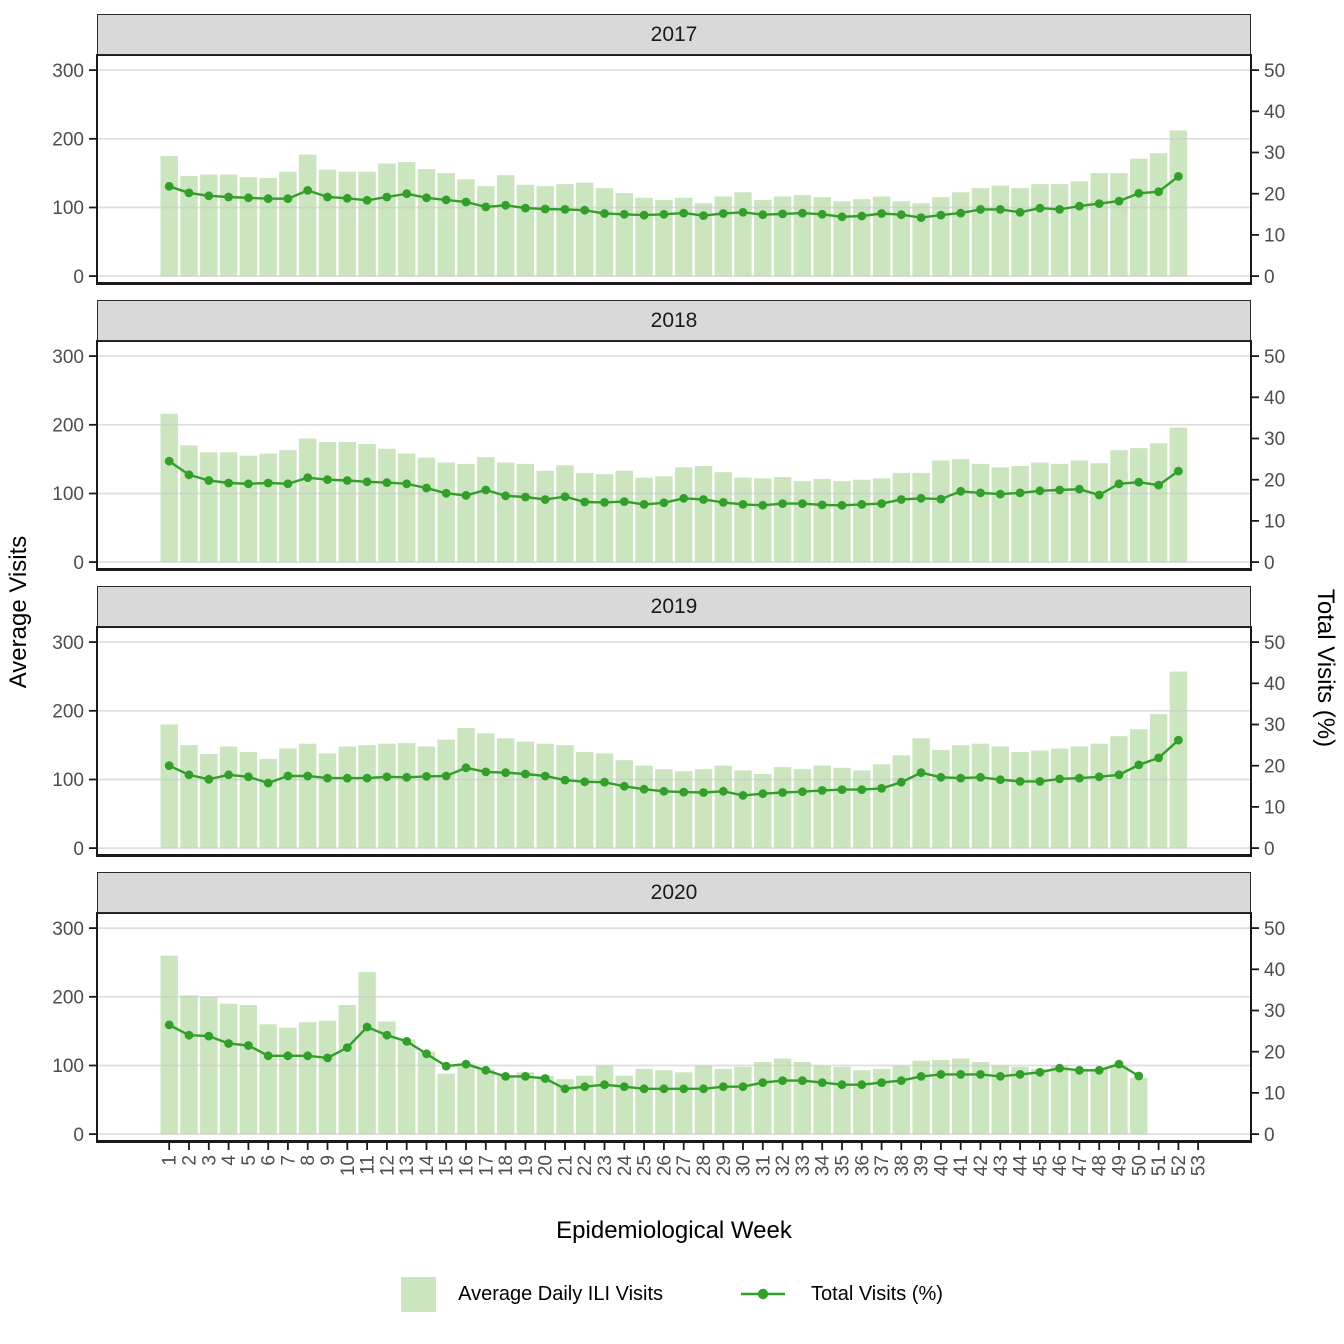  I want to click on legend-bar-label: Average Daily ILI Visits, so click(561, 1293).